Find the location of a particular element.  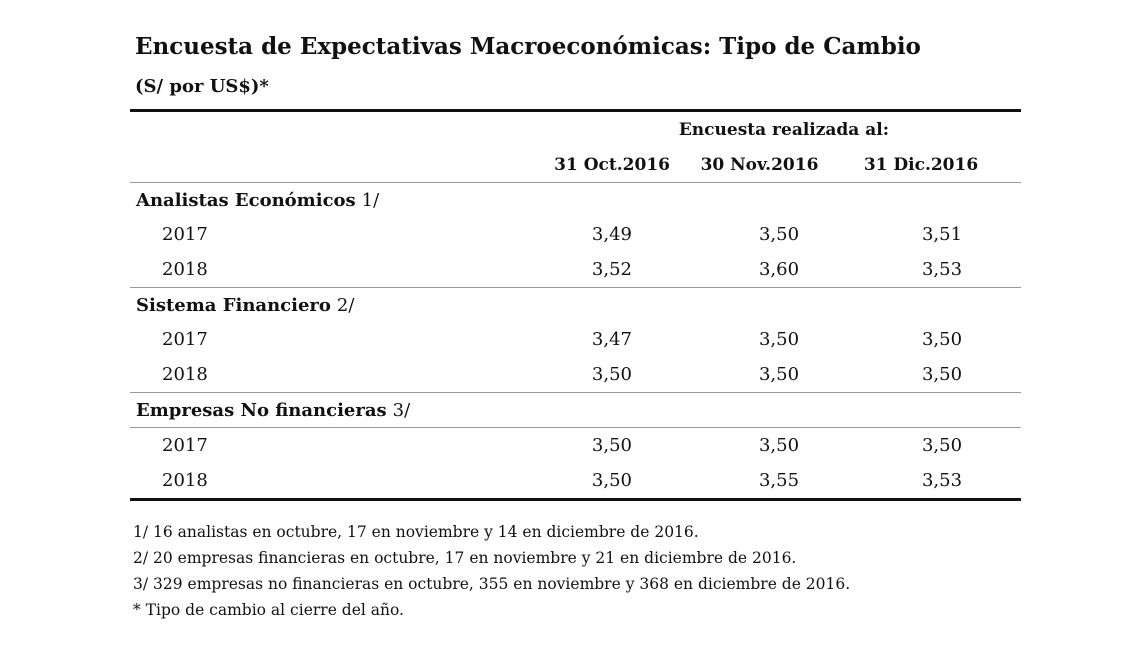

table-header-row: 31 Oct.2016 30 Nov.2016 31 Dic.2016 is located at coordinates (575, 165).